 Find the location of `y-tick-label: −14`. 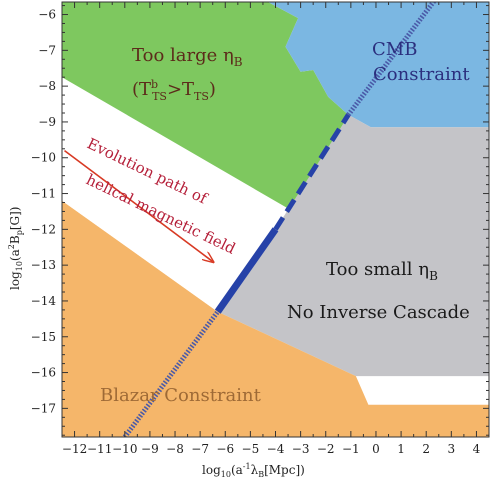

y-tick-label: −14 is located at coordinates (44, 301).